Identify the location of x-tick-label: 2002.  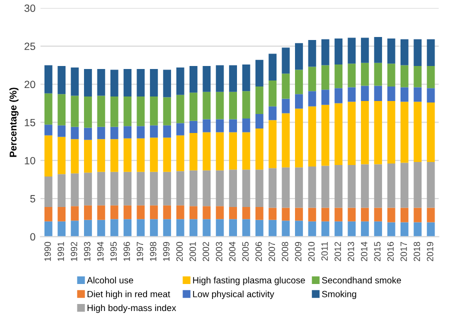
(206, 252).